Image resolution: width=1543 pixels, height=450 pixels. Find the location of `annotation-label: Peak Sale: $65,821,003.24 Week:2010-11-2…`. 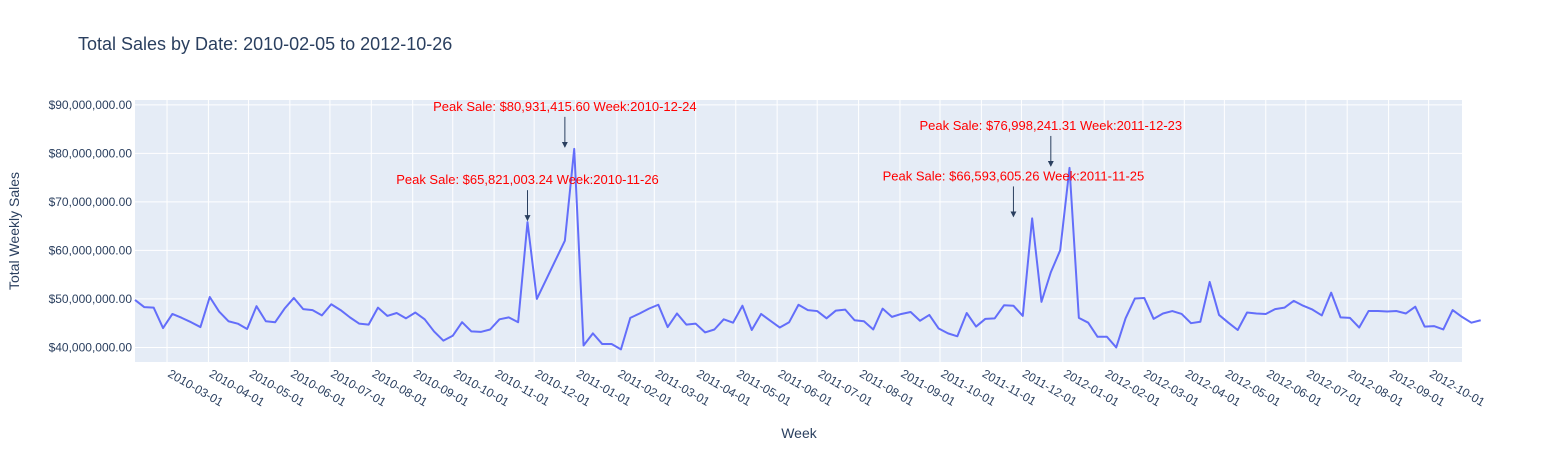

annotation-label: Peak Sale: $65,821,003.24 Week:2010-11-2… is located at coordinates (527, 179).